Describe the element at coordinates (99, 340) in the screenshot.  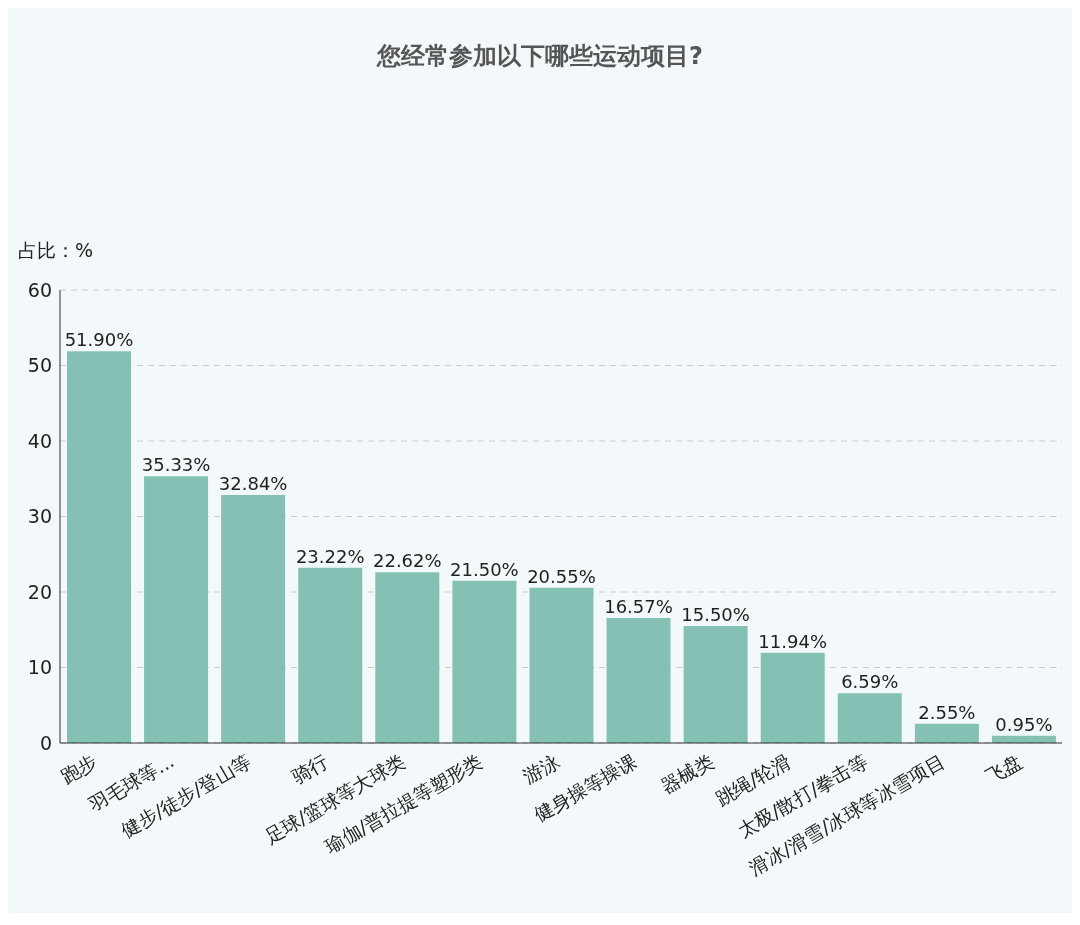
I see `data-label: 51.90%` at that location.